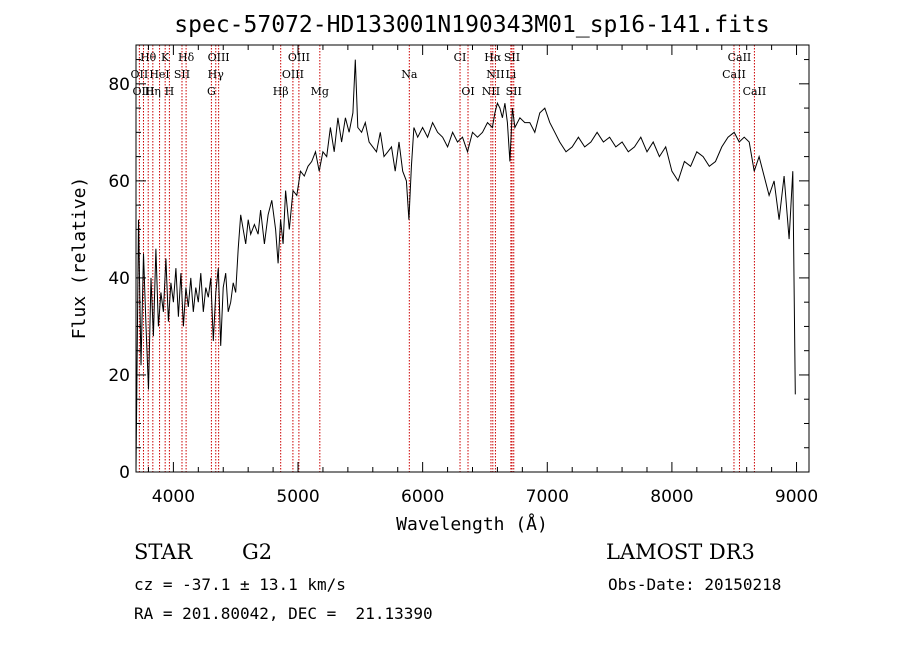  What do you see at coordinates (119, 376) in the screenshot?
I see `y-tick-label: 20` at bounding box center [119, 376].